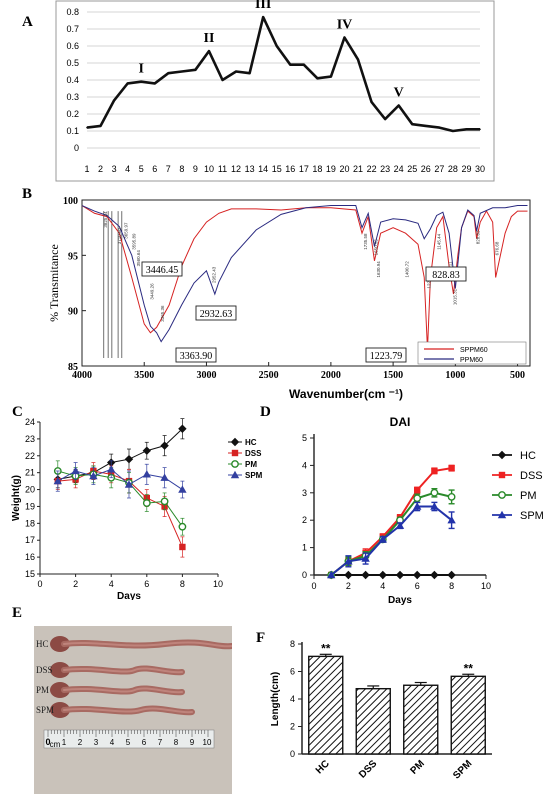 This screenshot has width=550, height=802. Describe the element at coordinates (304, 520) in the screenshot. I see `chart-d-y-tick-label: 2` at that location.